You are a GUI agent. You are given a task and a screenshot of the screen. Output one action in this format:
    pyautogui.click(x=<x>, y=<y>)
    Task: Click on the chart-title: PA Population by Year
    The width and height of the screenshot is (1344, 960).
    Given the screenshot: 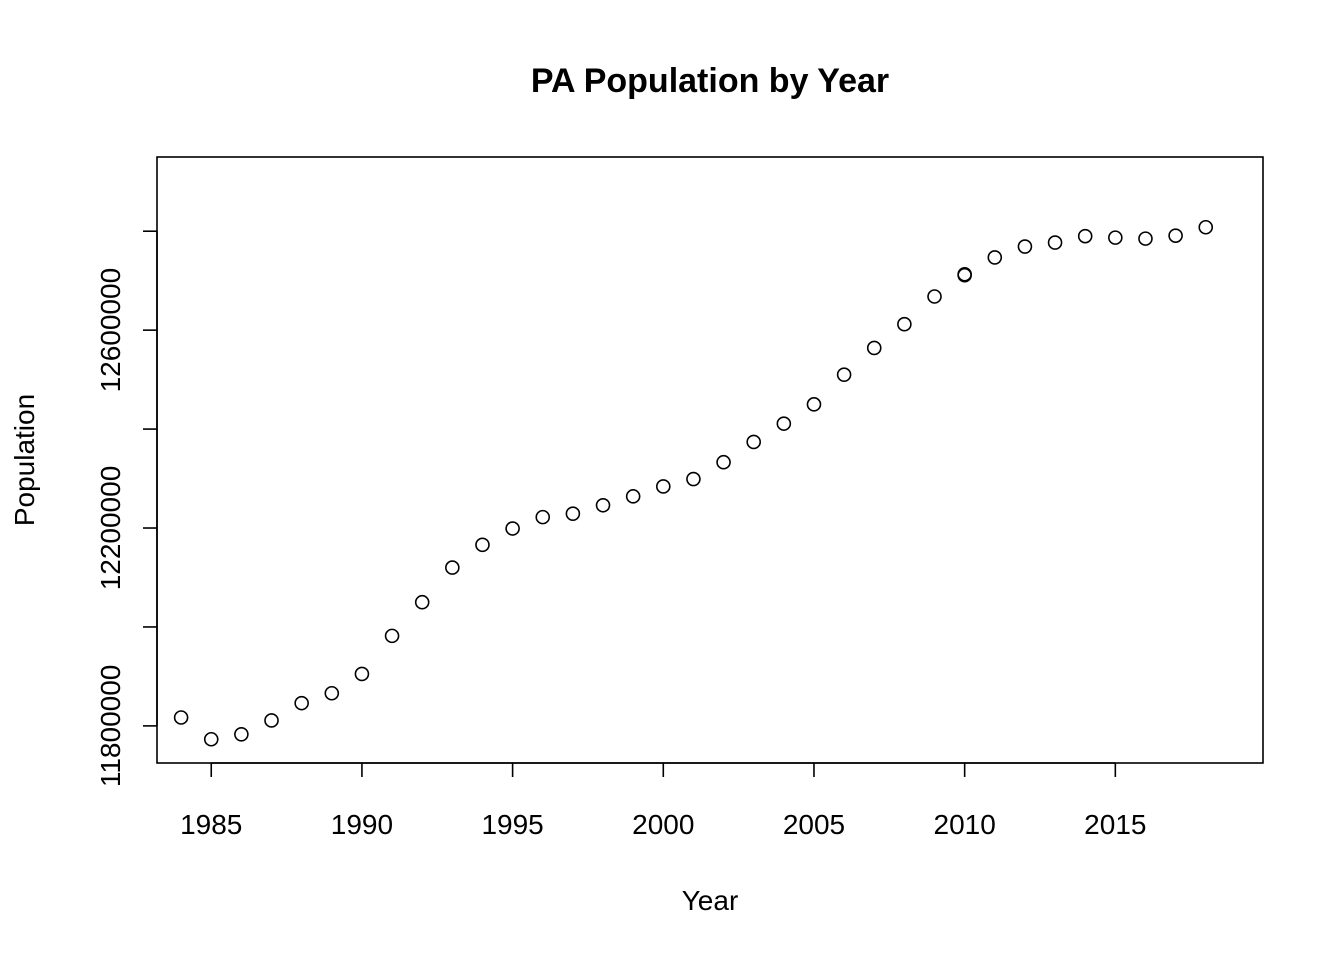 What is the action you would take?
    pyautogui.click(x=710, y=81)
    